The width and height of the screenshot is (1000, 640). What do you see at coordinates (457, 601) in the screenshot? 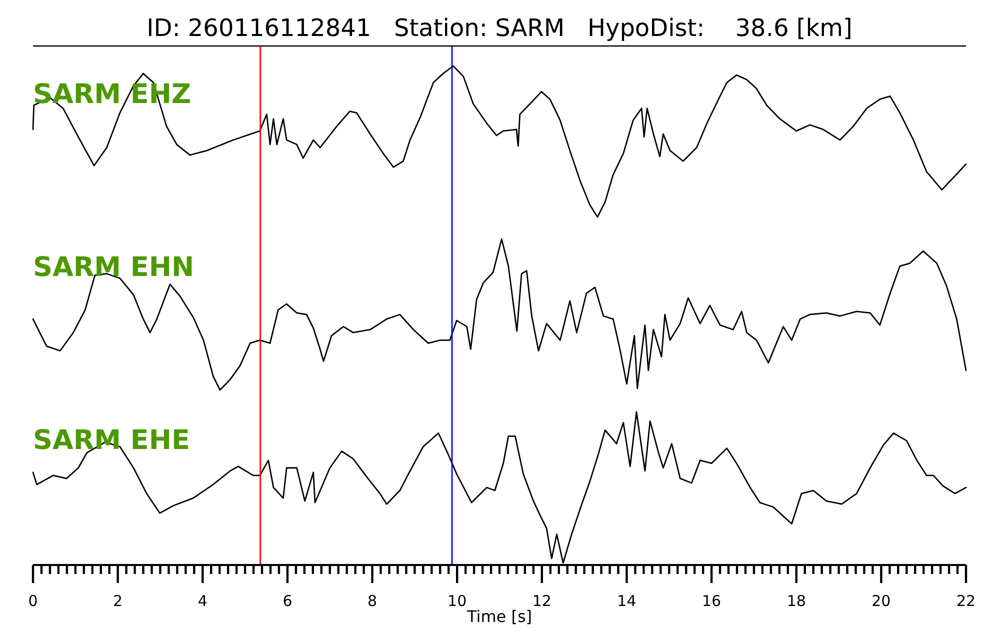
I see `x-tick-label: 10` at bounding box center [457, 601].